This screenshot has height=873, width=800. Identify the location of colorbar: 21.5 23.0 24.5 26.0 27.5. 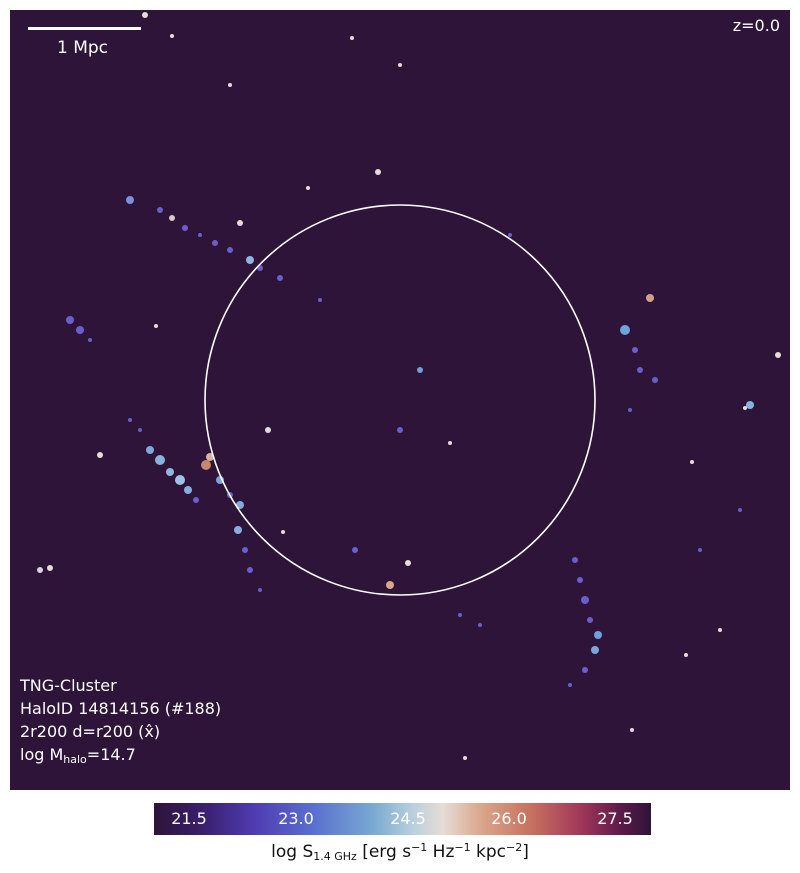
(402, 819).